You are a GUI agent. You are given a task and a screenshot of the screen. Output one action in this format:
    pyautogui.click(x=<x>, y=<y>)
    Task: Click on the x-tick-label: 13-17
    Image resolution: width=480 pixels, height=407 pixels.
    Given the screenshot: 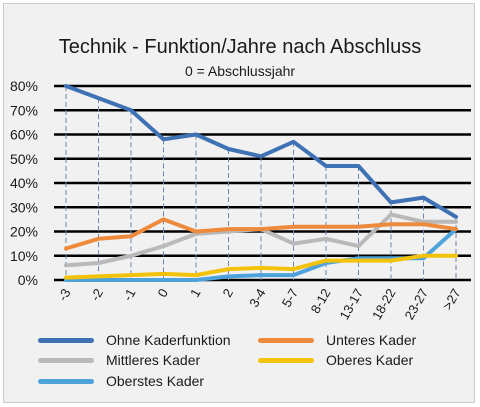 What is the action you would take?
    pyautogui.click(x=351, y=304)
    